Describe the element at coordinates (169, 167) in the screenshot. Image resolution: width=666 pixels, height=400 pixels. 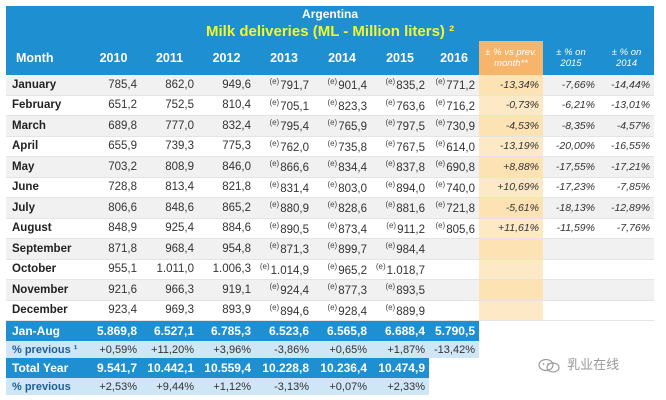
I see `value-cell-2011: 808,9` at that location.